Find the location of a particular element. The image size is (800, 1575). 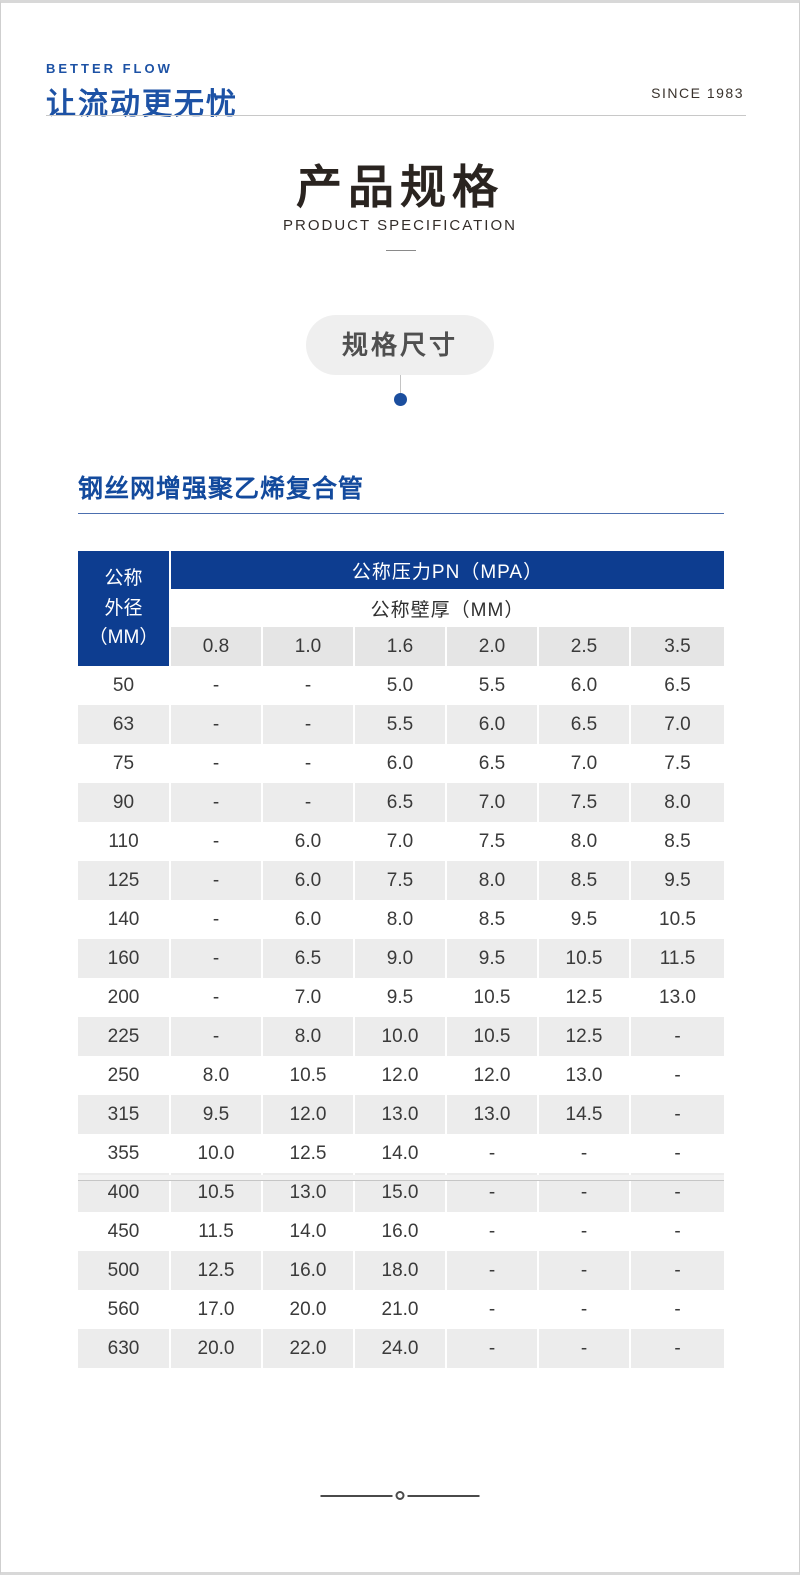

table-row: 355 10.0 12.5 14.0- - - is located at coordinates (401, 1153).